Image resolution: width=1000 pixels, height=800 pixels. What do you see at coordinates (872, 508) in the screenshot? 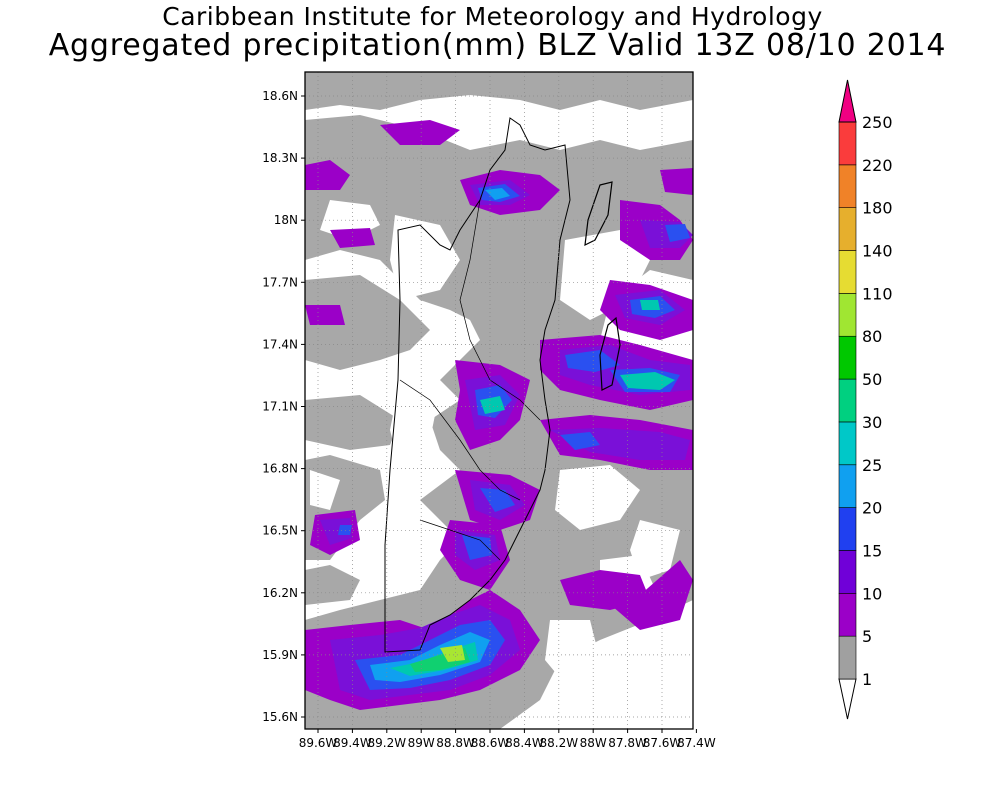
I see `colorbar-label: 20` at bounding box center [872, 508].